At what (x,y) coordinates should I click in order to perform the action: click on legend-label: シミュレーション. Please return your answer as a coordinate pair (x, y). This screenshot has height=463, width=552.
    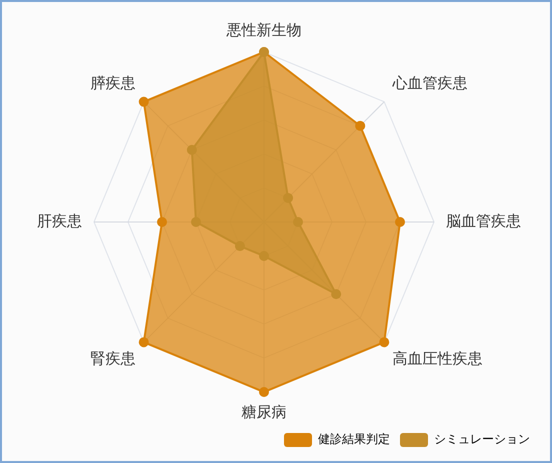
    Looking at the image, I should click on (482, 439).